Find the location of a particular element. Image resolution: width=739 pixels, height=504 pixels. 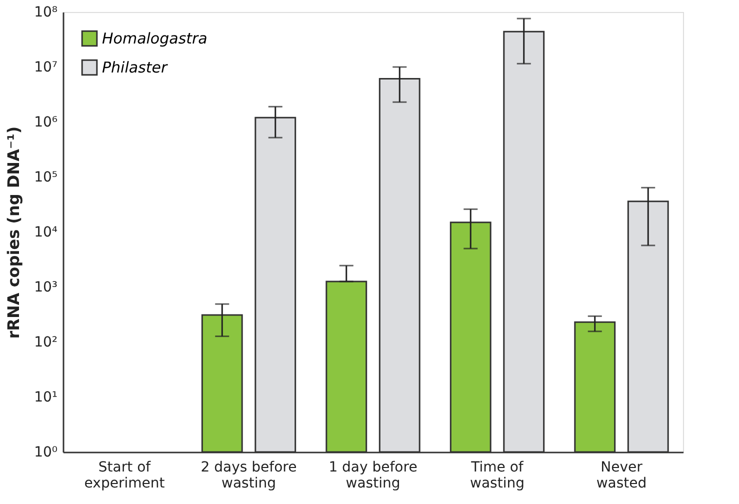

y-tick-label: 10¹ is located at coordinates (46, 398).